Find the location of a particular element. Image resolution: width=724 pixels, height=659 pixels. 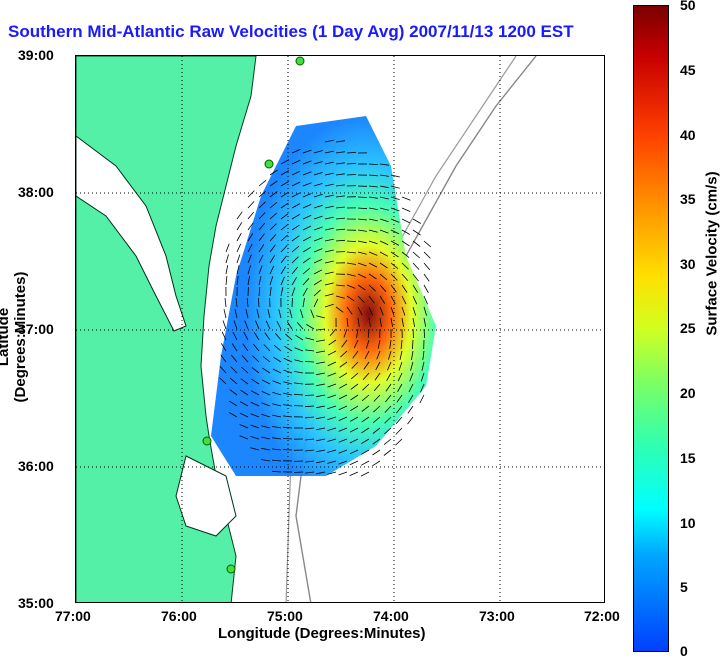

colorbar-label: Surface Velocity (cm/s) is located at coordinates (712, 253).